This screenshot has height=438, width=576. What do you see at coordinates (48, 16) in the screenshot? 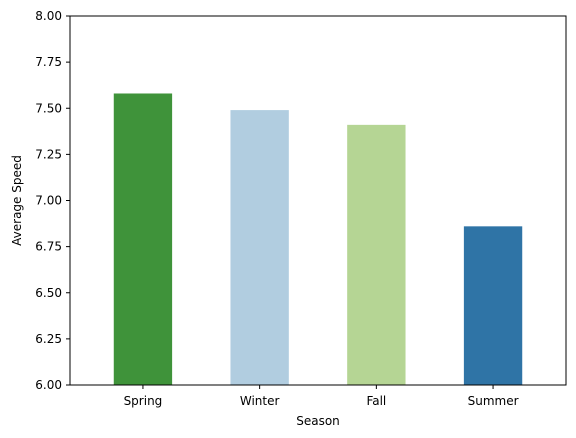
I see `y-tick-label: 8.00` at bounding box center [48, 16].